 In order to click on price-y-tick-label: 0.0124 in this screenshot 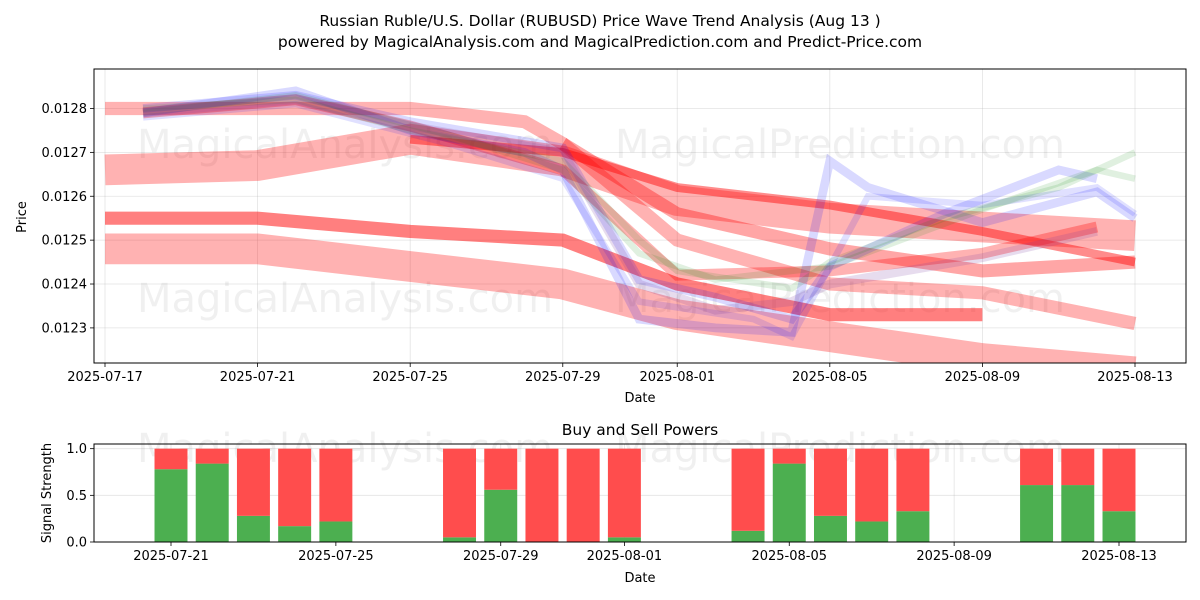, I will do `click(65, 285)`.